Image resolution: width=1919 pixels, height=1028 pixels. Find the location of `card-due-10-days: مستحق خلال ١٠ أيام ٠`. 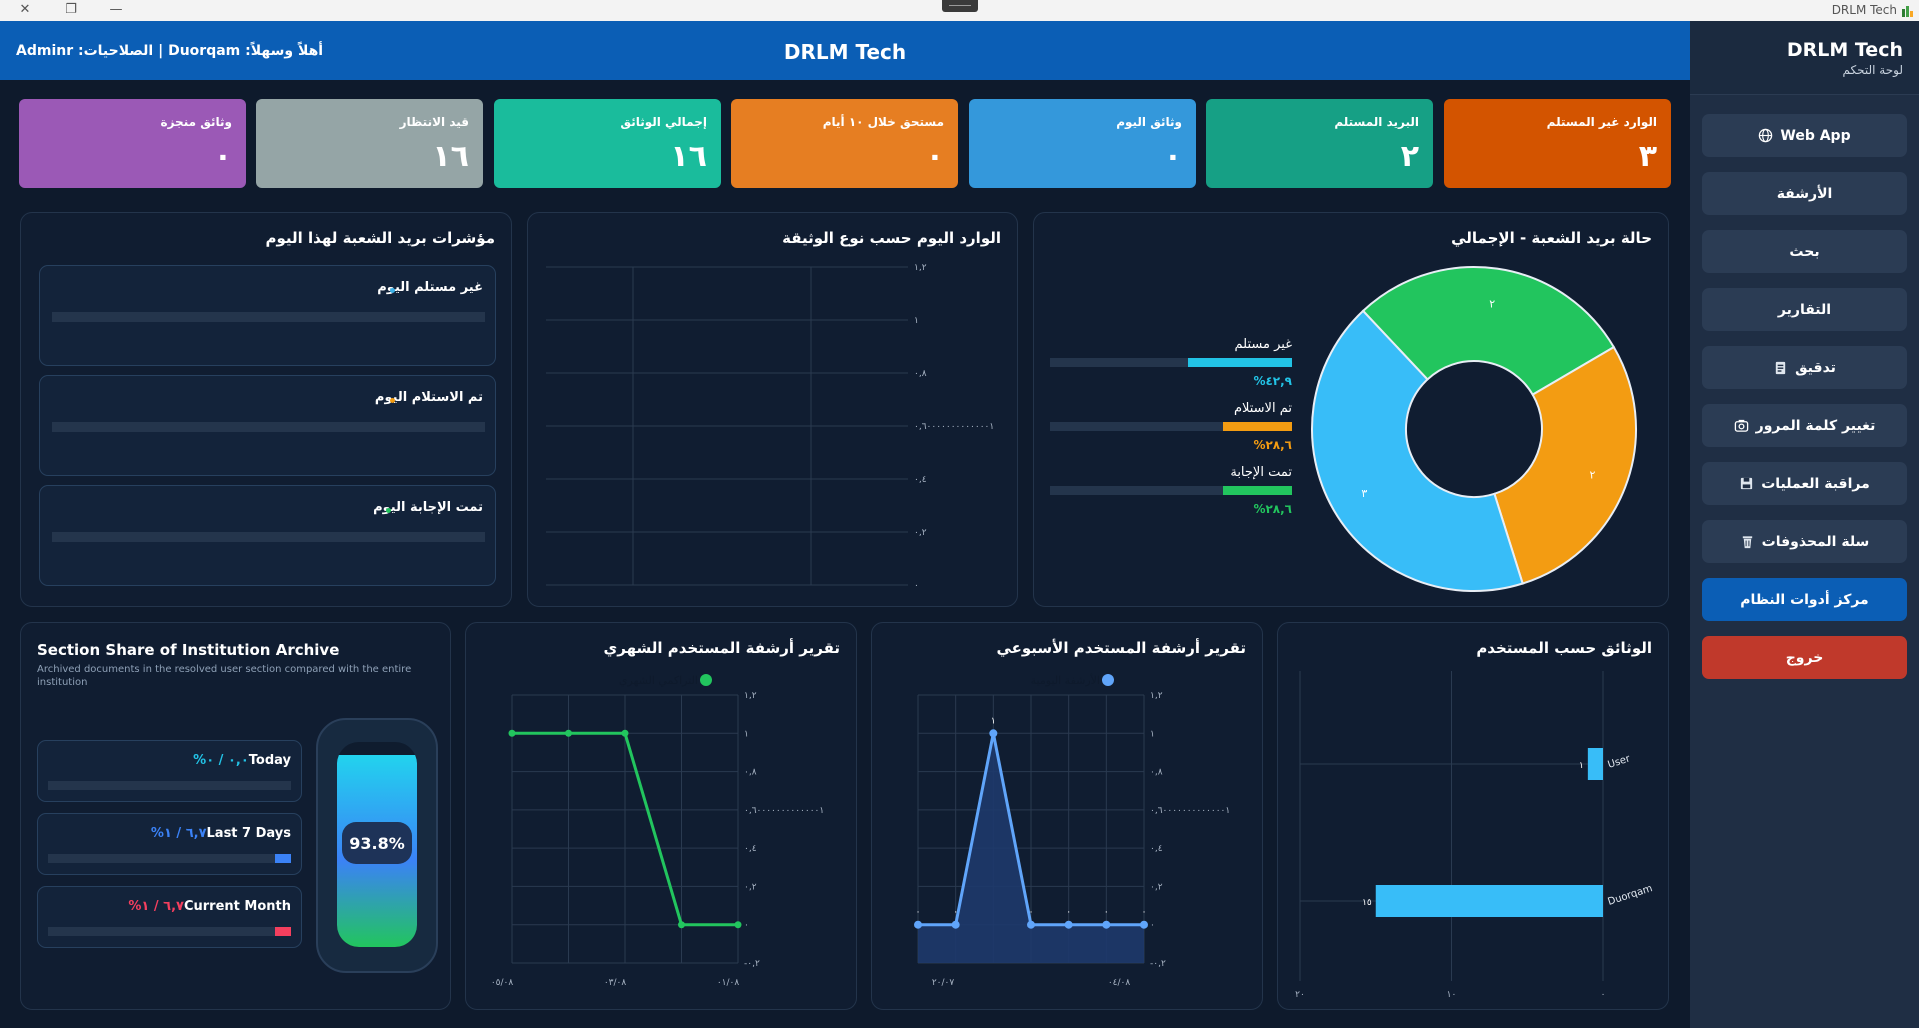

card-due-10-days: مستحق خلال ١٠ أيام ٠ is located at coordinates (844, 143).